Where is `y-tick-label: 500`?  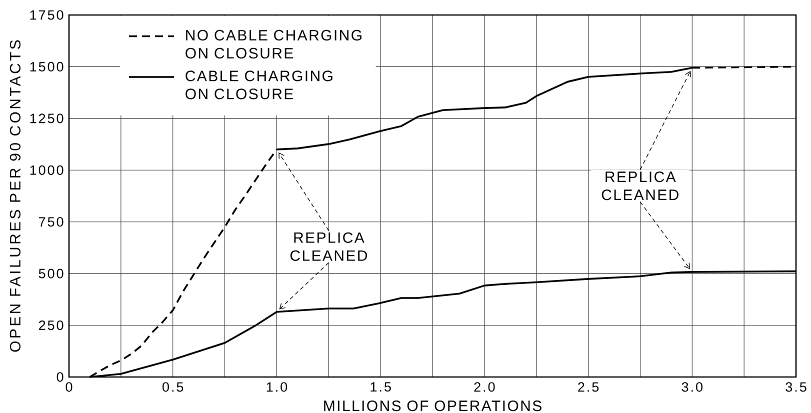 y-tick-label: 500 is located at coordinates (51, 273).